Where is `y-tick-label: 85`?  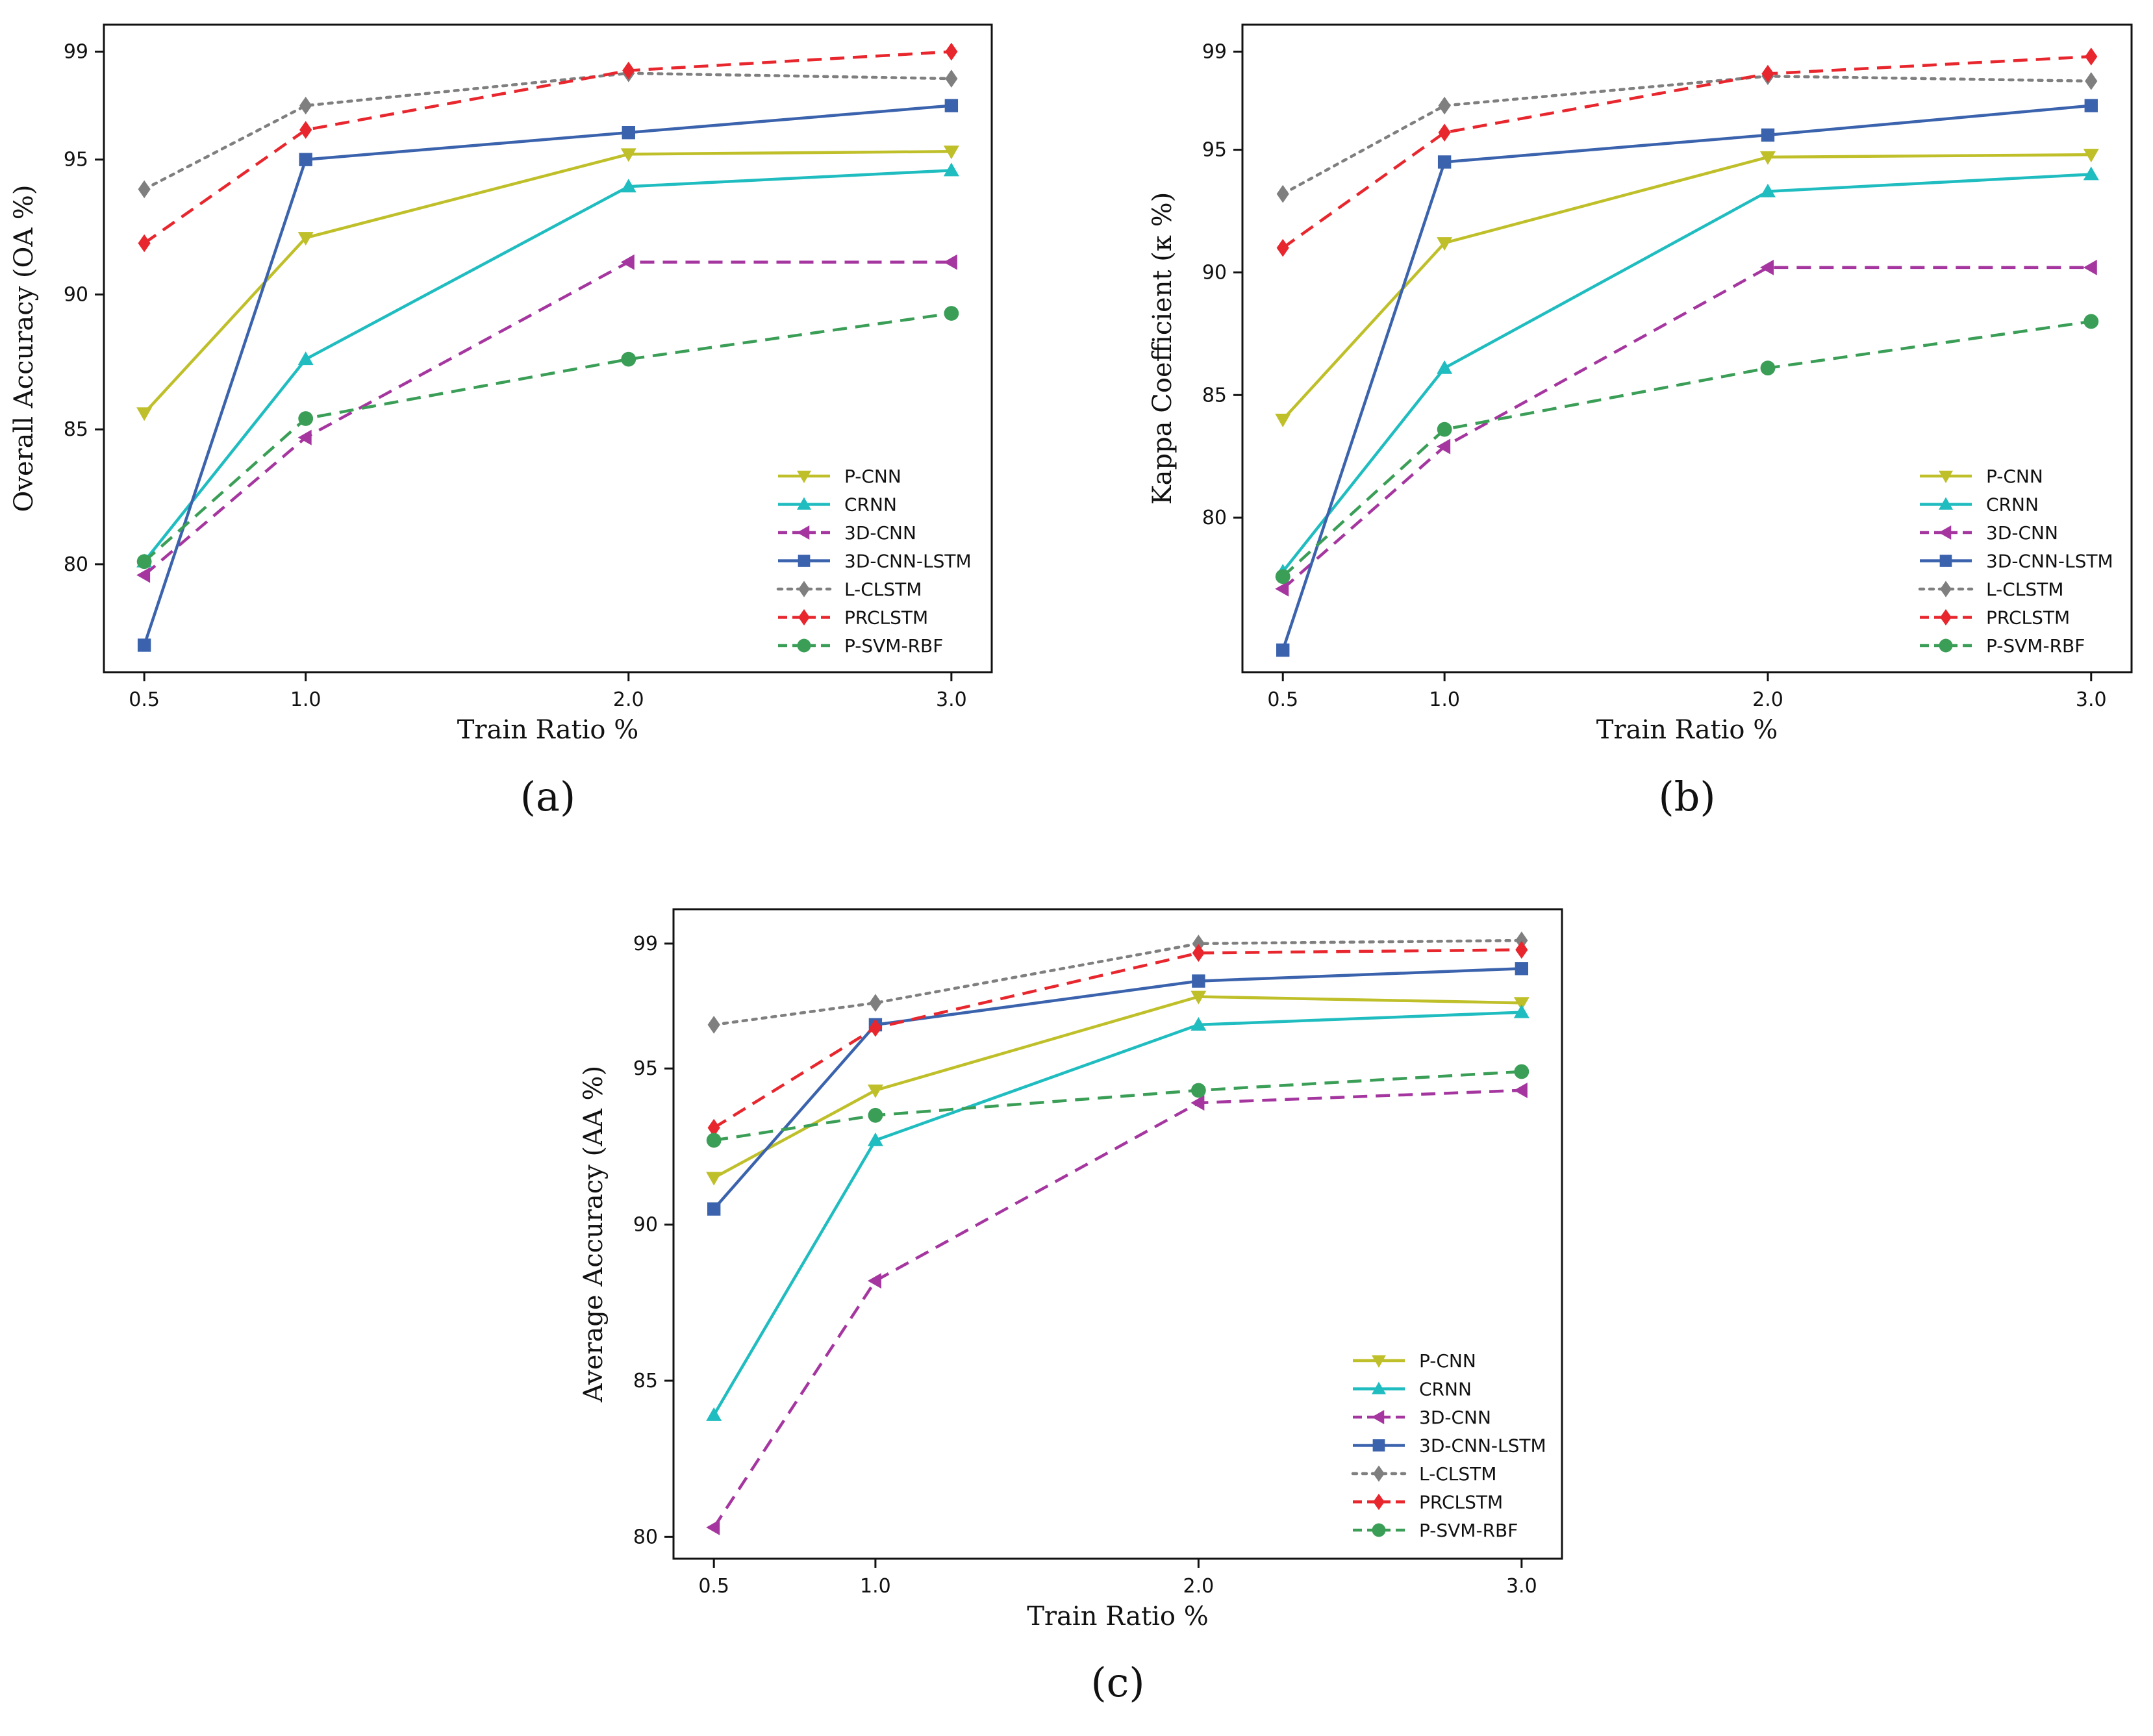
y-tick-label: 85 is located at coordinates (646, 1381).